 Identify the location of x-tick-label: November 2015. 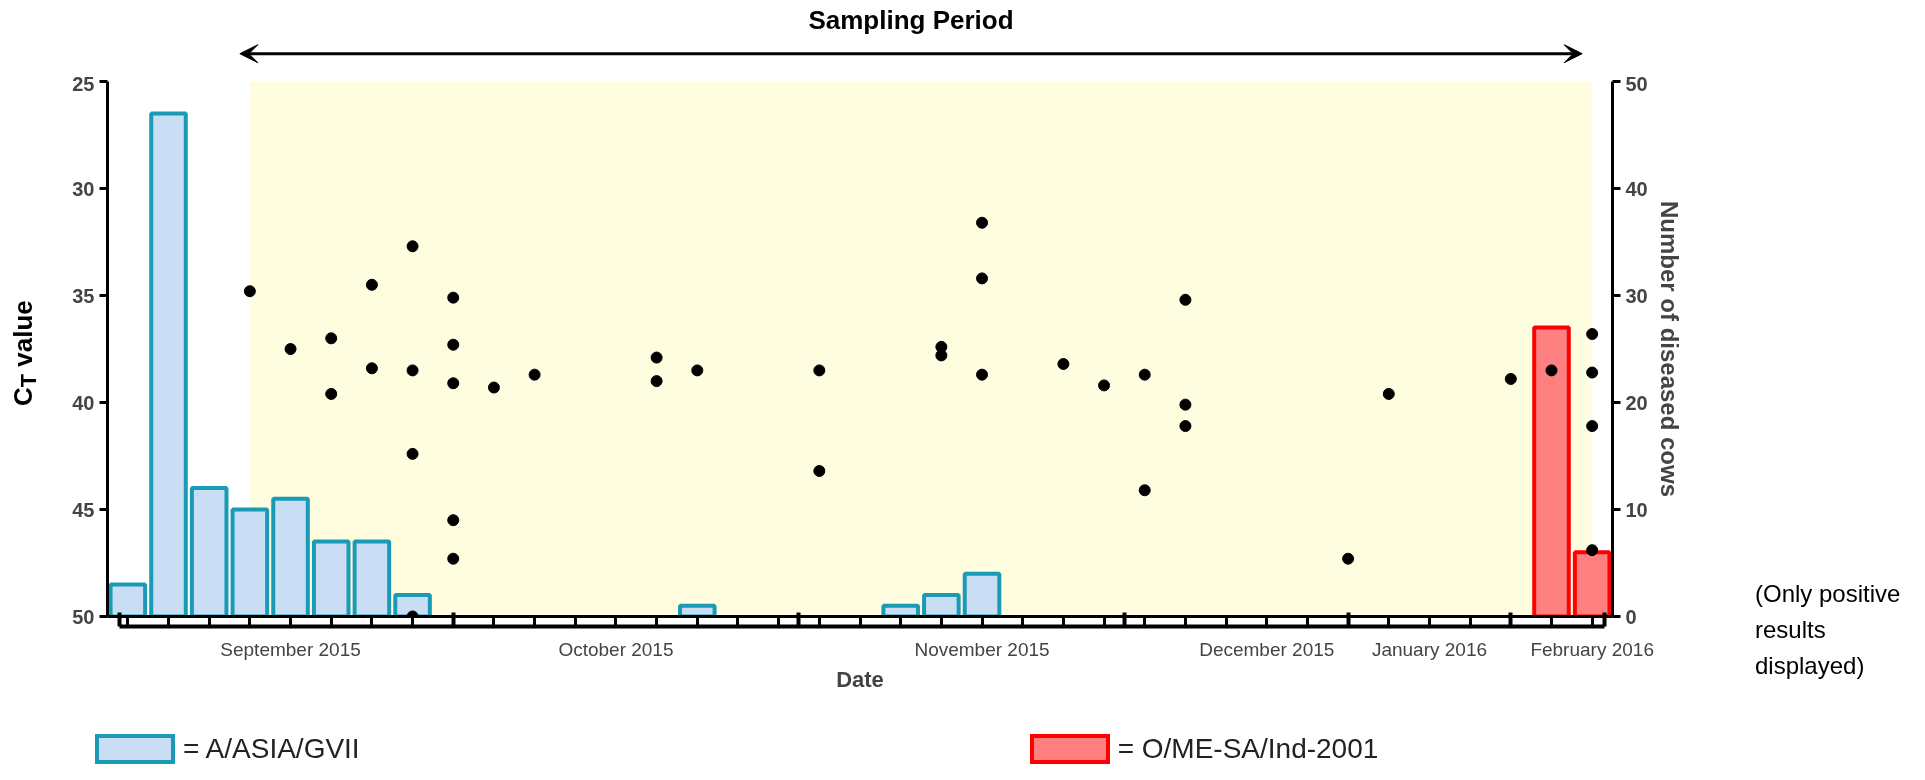
(982, 649).